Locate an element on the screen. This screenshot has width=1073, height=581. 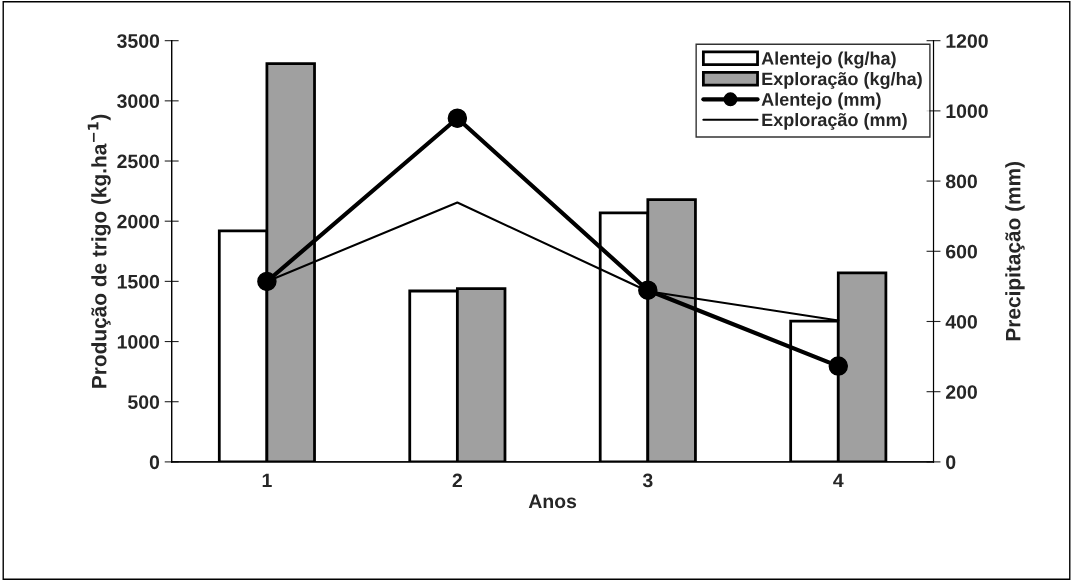
legend-label: Alentejo (mm) is located at coordinates (821, 101).